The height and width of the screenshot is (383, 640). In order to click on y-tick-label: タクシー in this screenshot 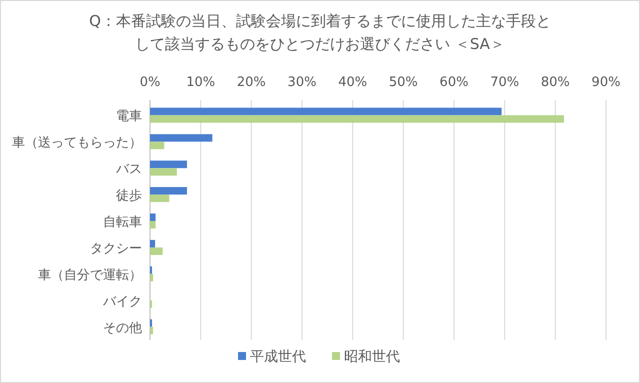, I will do `click(116, 248)`.